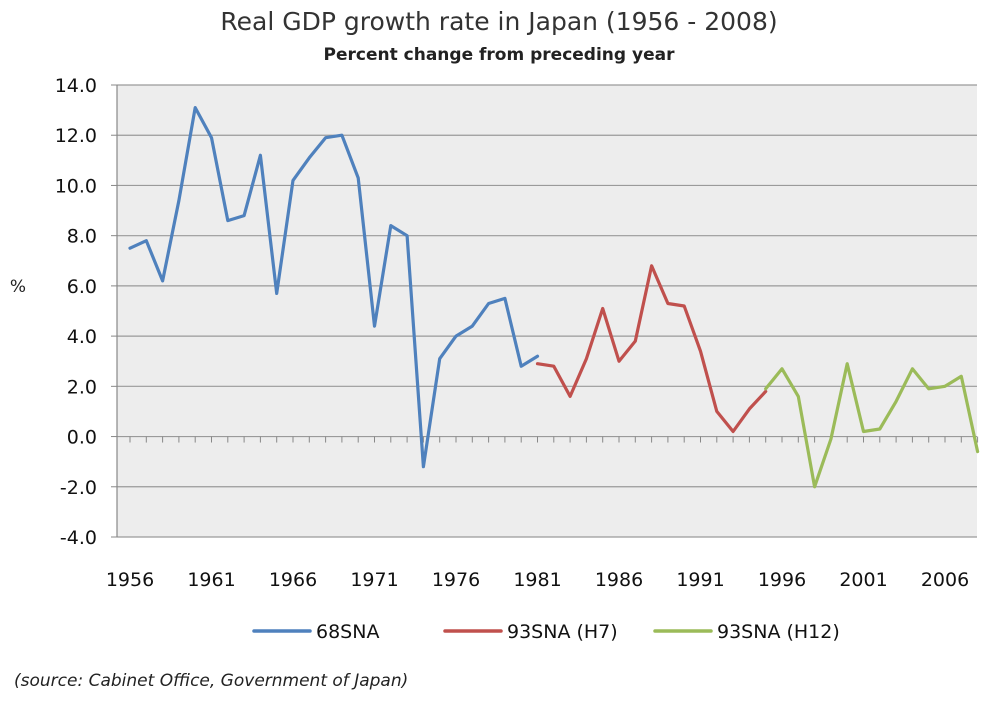 The width and height of the screenshot is (1000, 701). Describe the element at coordinates (347, 632) in the screenshot. I see `legend-label: 68SNA` at that location.